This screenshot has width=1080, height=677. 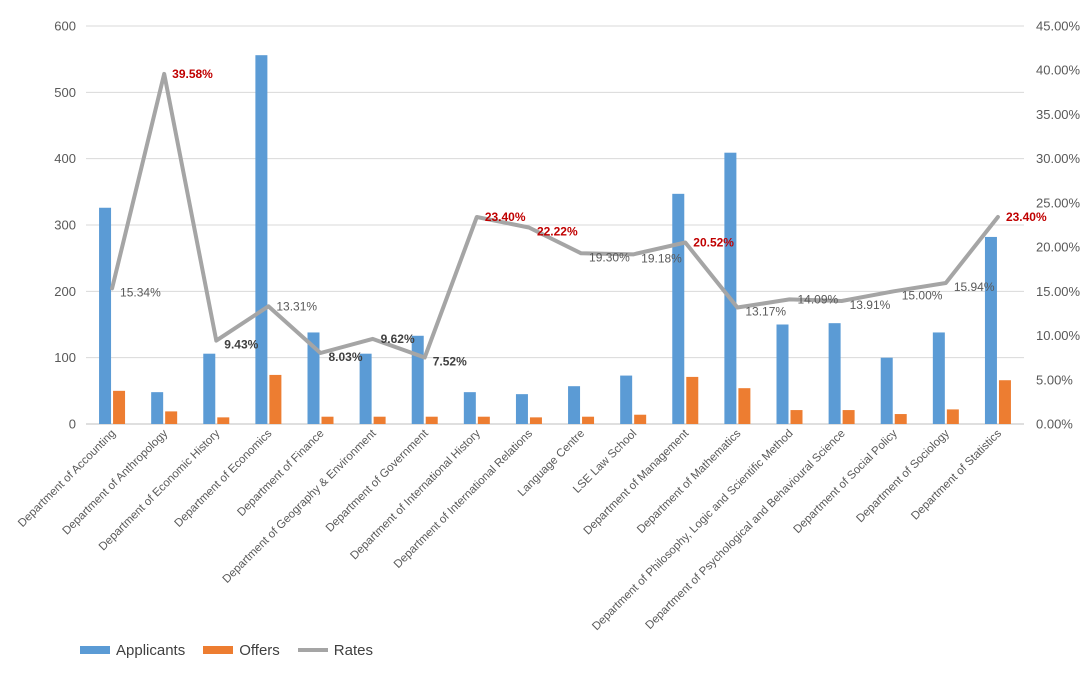 What do you see at coordinates (956, 474) in the screenshot?
I see `x-axis-category-label: Department of Statistics` at bounding box center [956, 474].